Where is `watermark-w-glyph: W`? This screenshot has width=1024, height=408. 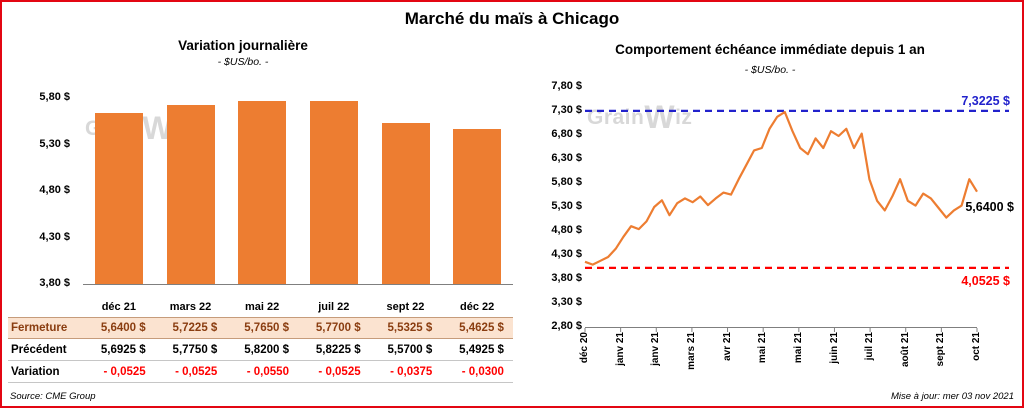 watermark-w-glyph: W is located at coordinates (660, 117).